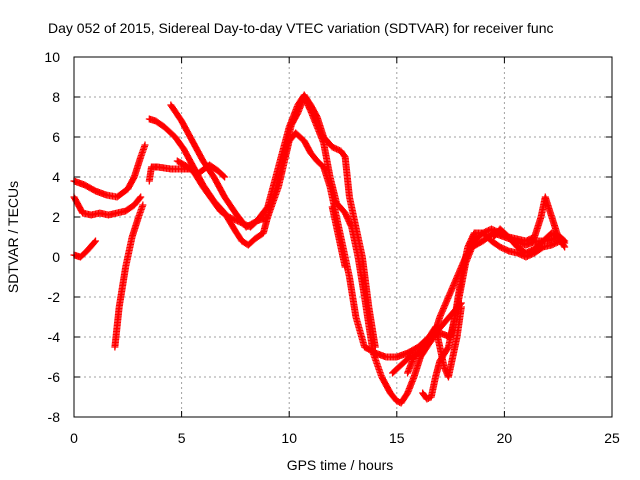 This screenshot has height=480, width=640. Describe the element at coordinates (52, 57) in the screenshot. I see `y-tick-label: 10` at that location.